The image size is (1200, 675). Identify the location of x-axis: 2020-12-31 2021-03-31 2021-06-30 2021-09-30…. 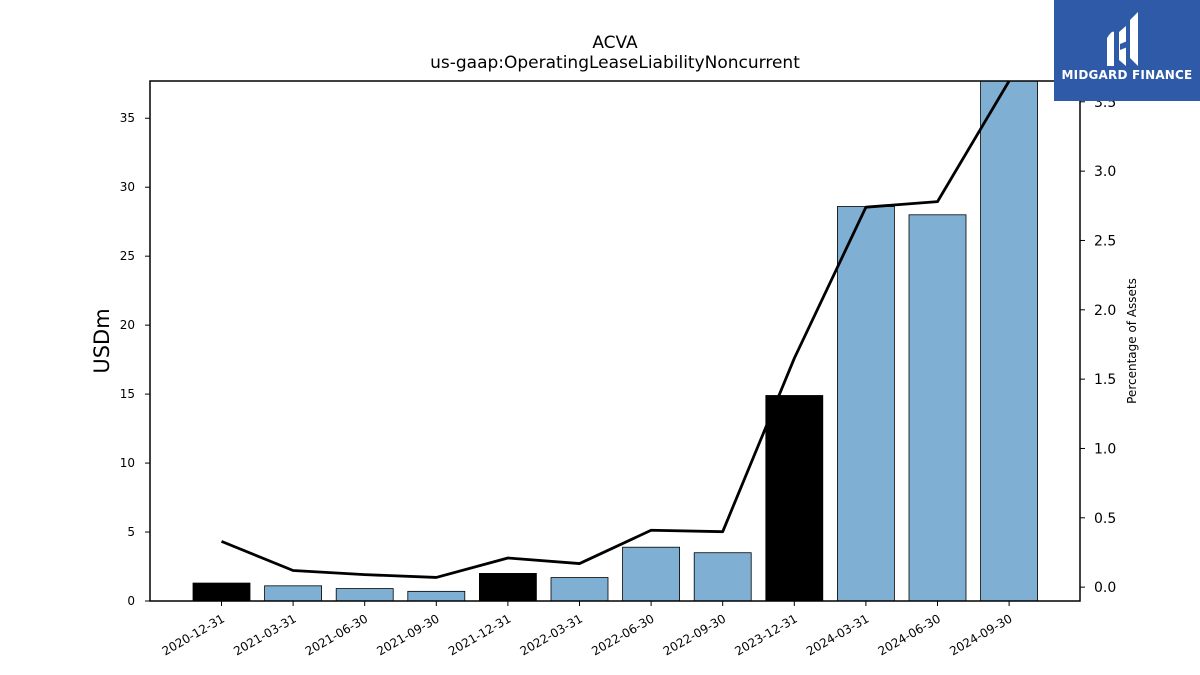
(587, 629).